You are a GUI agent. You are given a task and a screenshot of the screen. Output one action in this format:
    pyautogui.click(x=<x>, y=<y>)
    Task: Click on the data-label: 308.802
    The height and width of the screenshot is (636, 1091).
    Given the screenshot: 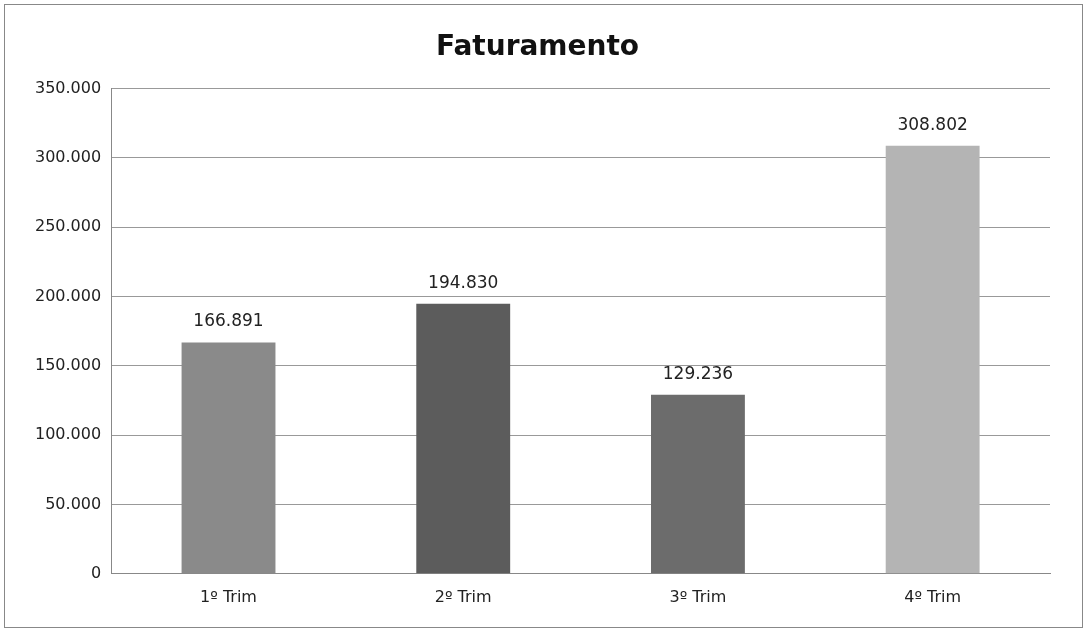 What is the action you would take?
    pyautogui.click(x=932, y=123)
    